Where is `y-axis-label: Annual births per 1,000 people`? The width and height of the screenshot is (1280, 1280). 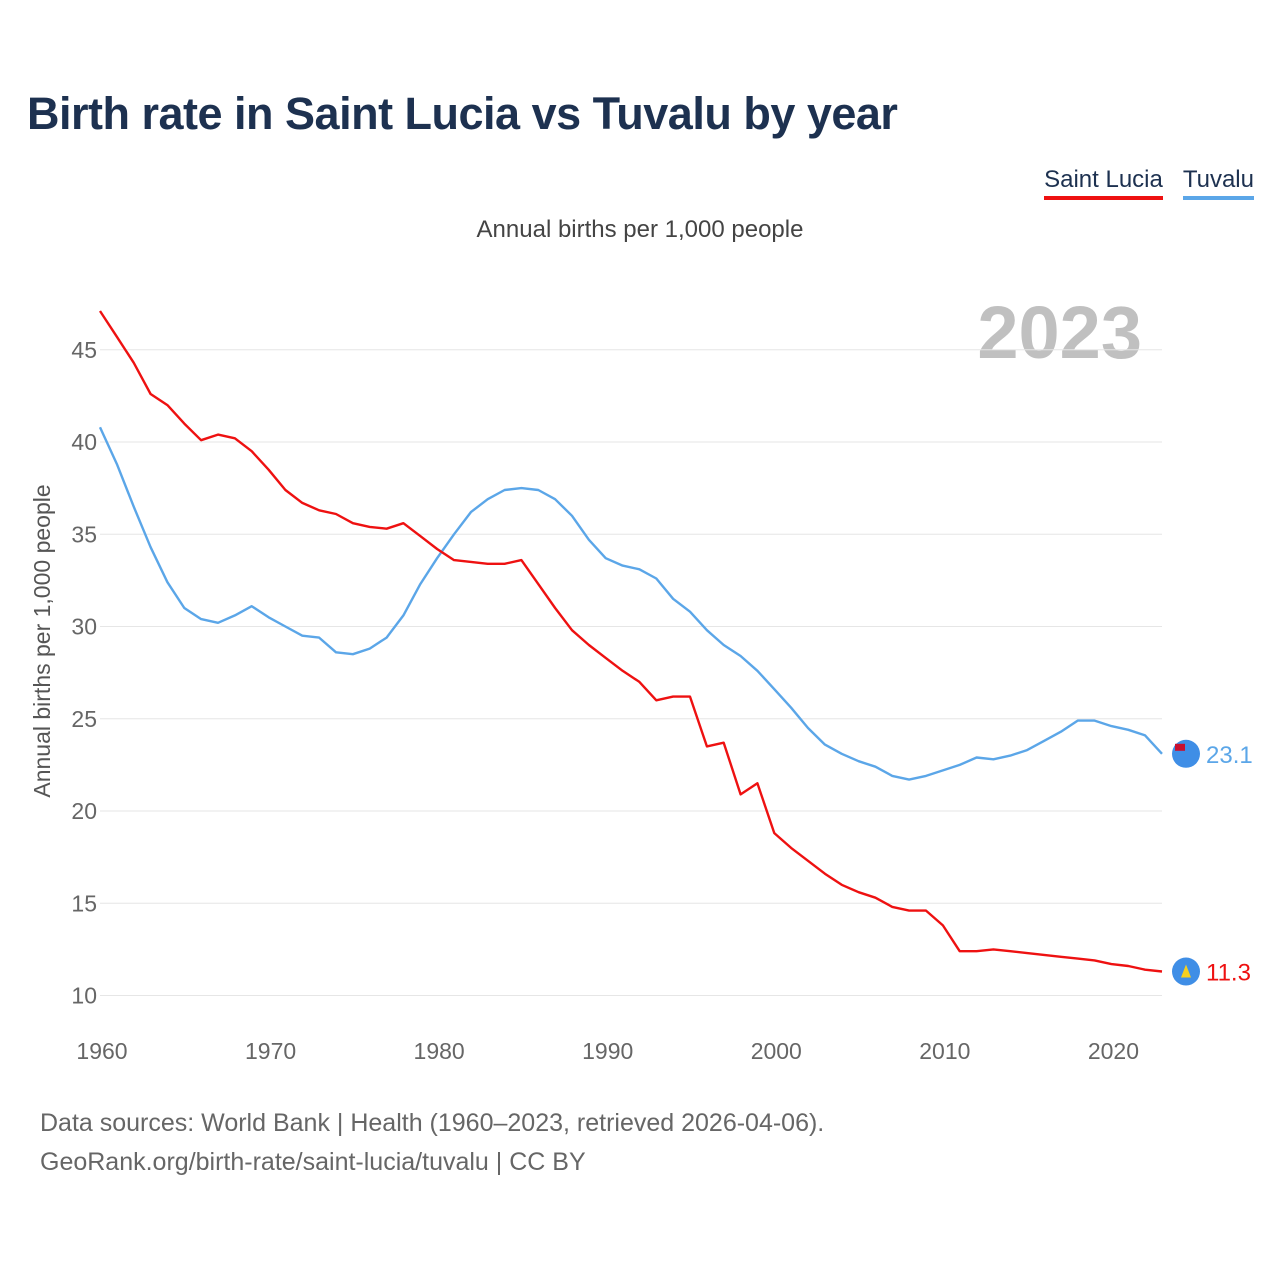
y-axis-label: Annual births per 1,000 people is located at coordinates (42, 640).